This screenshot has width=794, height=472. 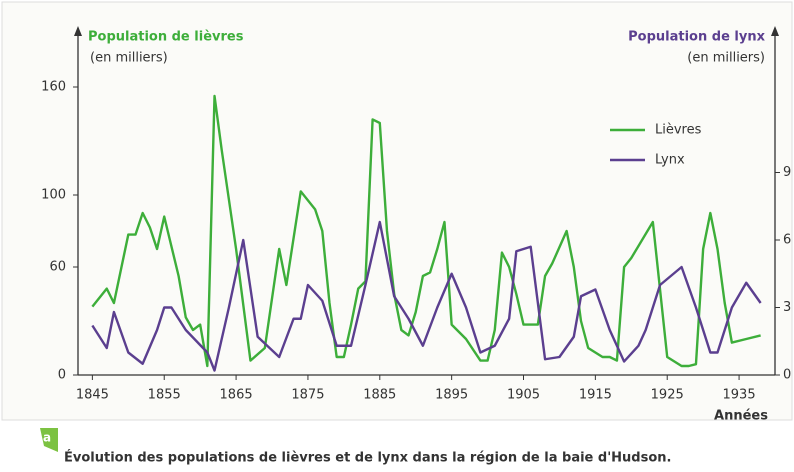 What do you see at coordinates (379, 395) in the screenshot?
I see `x-tick-label: 1885` at bounding box center [379, 395].